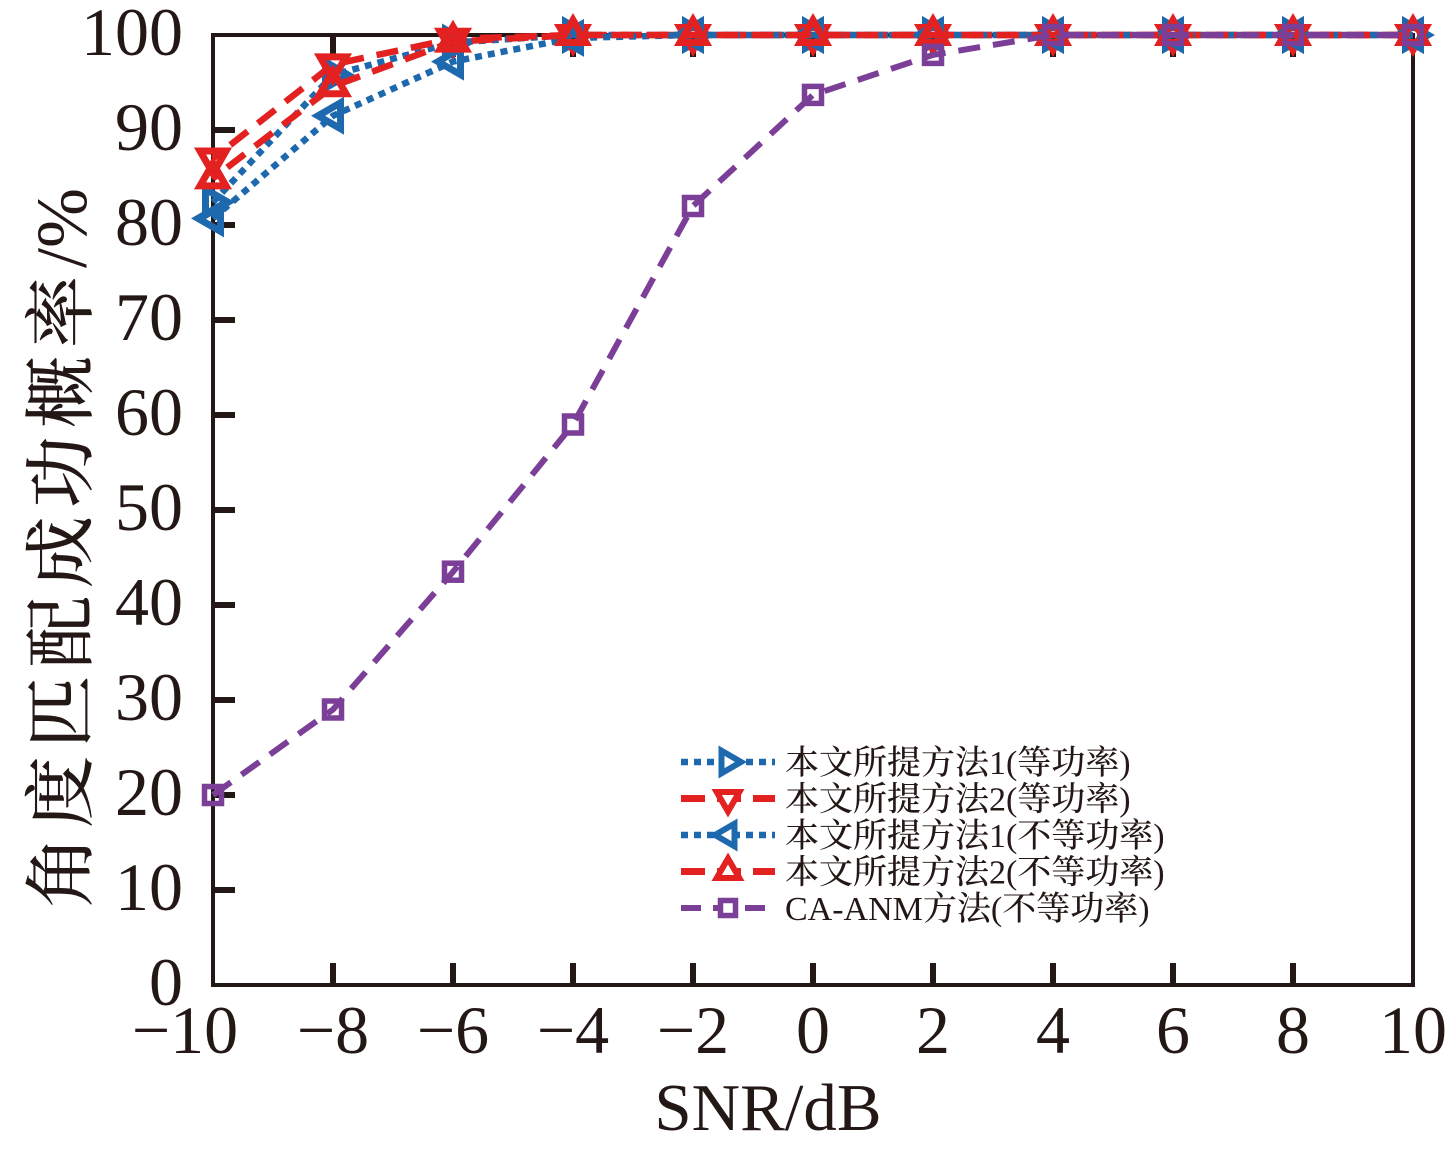 Image resolution: width=1446 pixels, height=1151 pixels. Describe the element at coordinates (149, 412) in the screenshot. I see `svg-text: 60` at that location.